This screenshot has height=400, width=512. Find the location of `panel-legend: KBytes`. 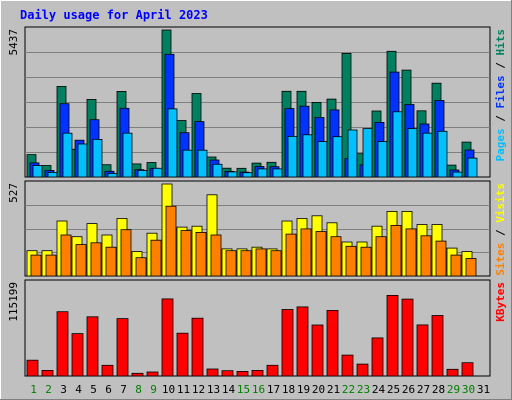

panel-legend: KBytes is located at coordinates (500, 302).